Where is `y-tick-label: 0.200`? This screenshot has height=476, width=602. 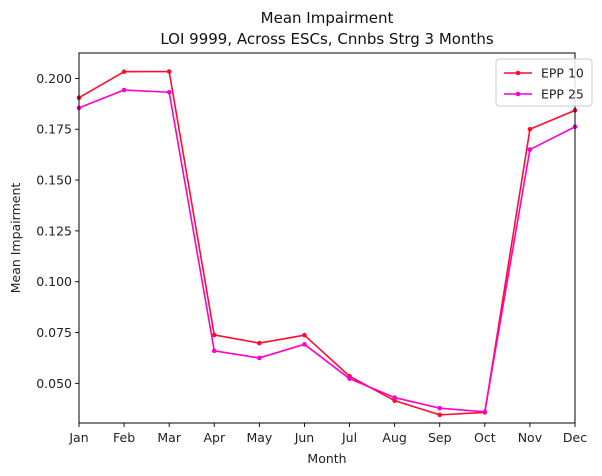 y-tick-label: 0.200 is located at coordinates (54, 78).